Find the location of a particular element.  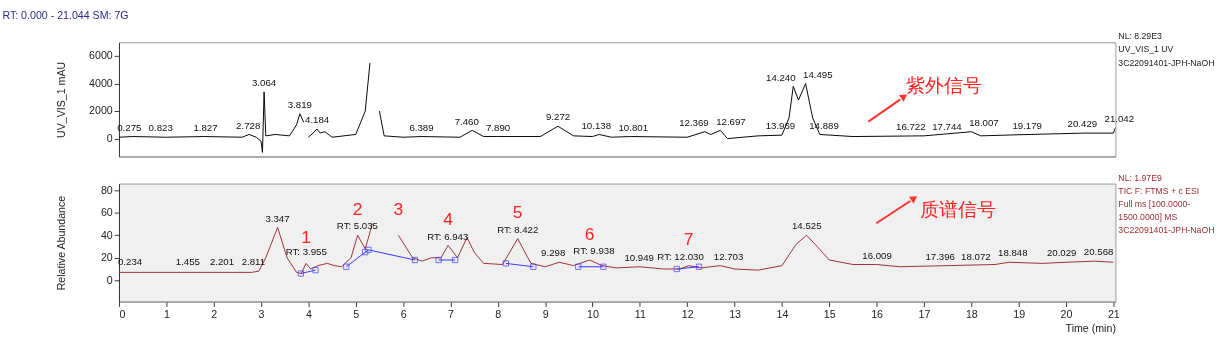

annotation: 0.823 is located at coordinates (160, 128).